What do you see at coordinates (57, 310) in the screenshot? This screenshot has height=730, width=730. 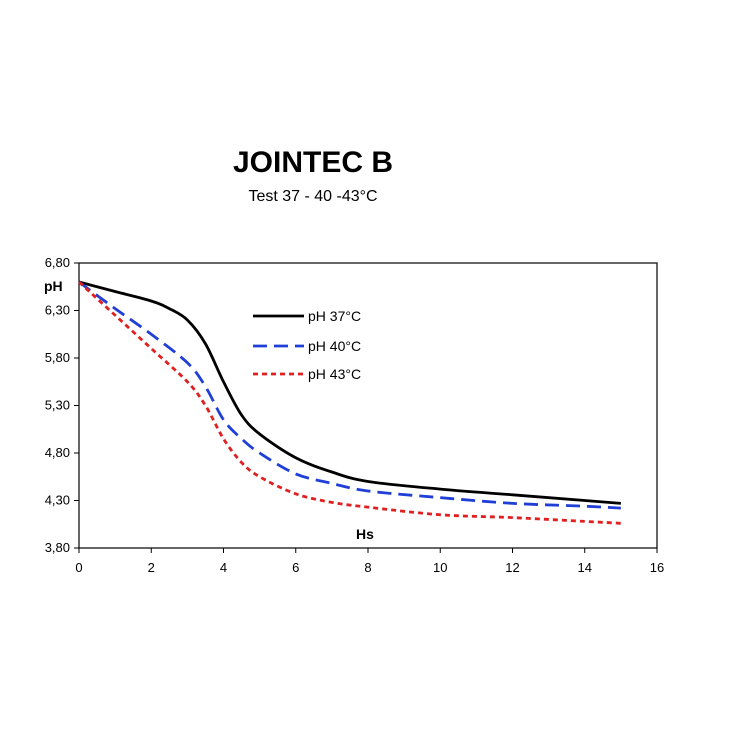 I see `y-tick-label: 6,30` at bounding box center [57, 310].